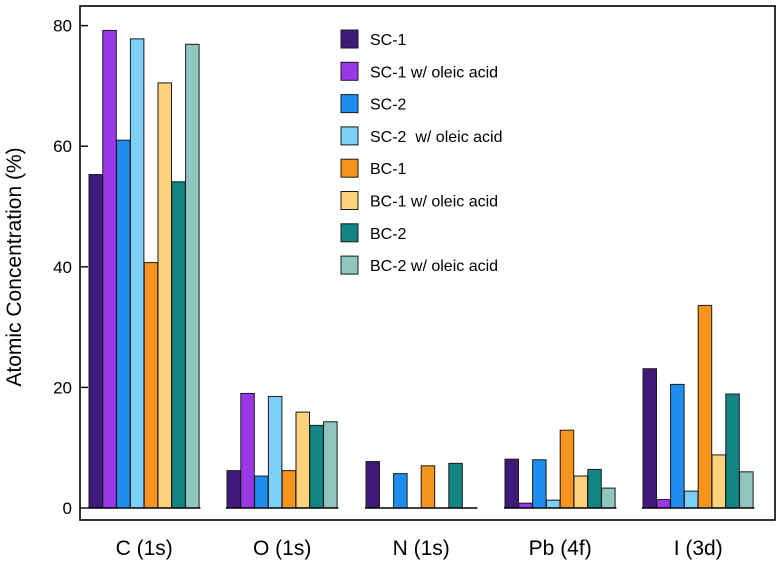 This screenshot has width=780, height=565. What do you see at coordinates (421, 548) in the screenshot?
I see `x-category-label: N (1s)` at bounding box center [421, 548].